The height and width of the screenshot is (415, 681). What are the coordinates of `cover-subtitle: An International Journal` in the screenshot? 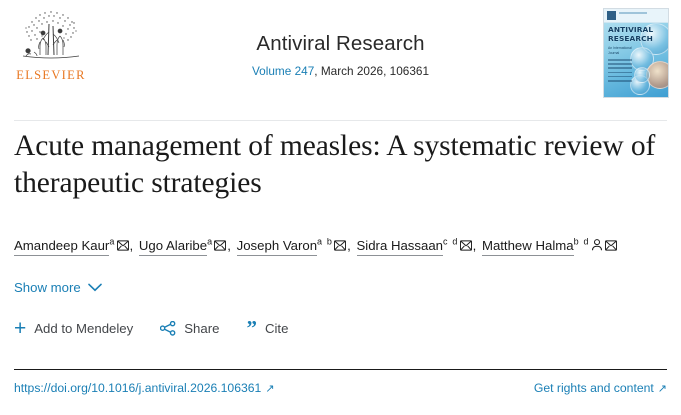 It's located at (620, 50).